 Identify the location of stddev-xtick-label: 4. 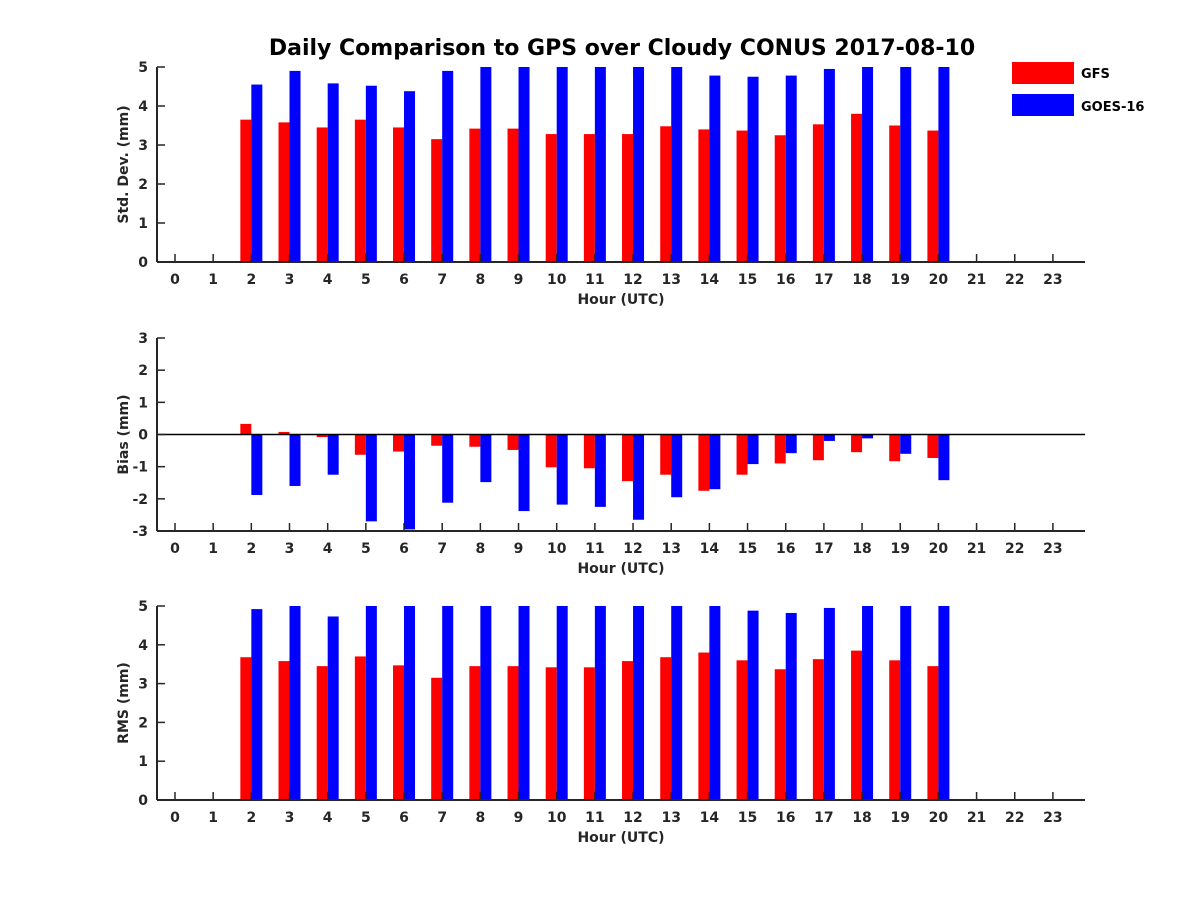
(328, 280).